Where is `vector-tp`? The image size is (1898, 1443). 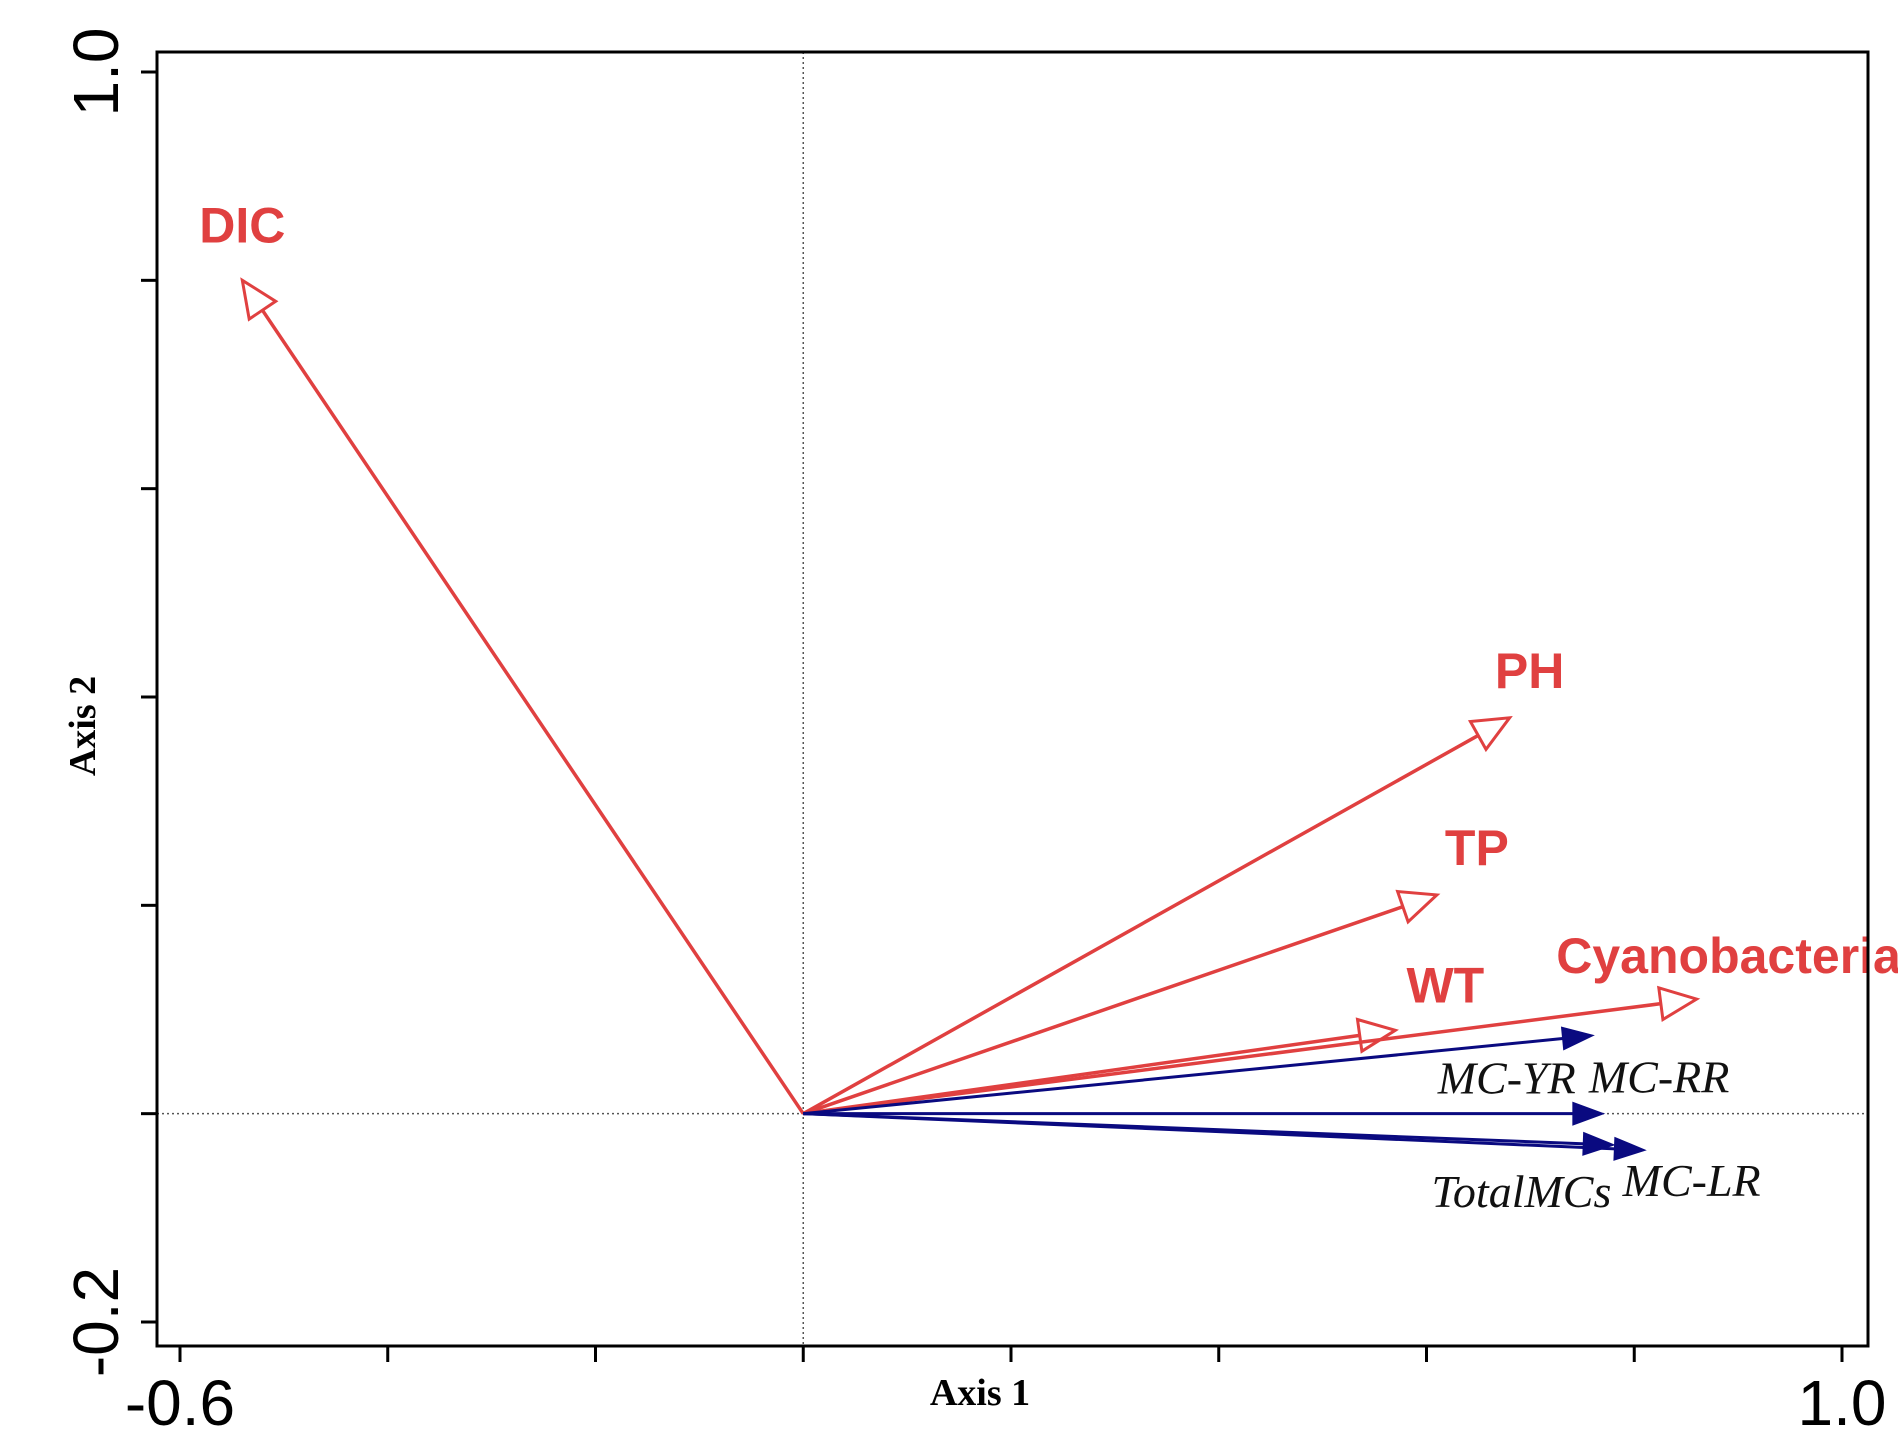
vector-tp is located at coordinates (1121, 1002).